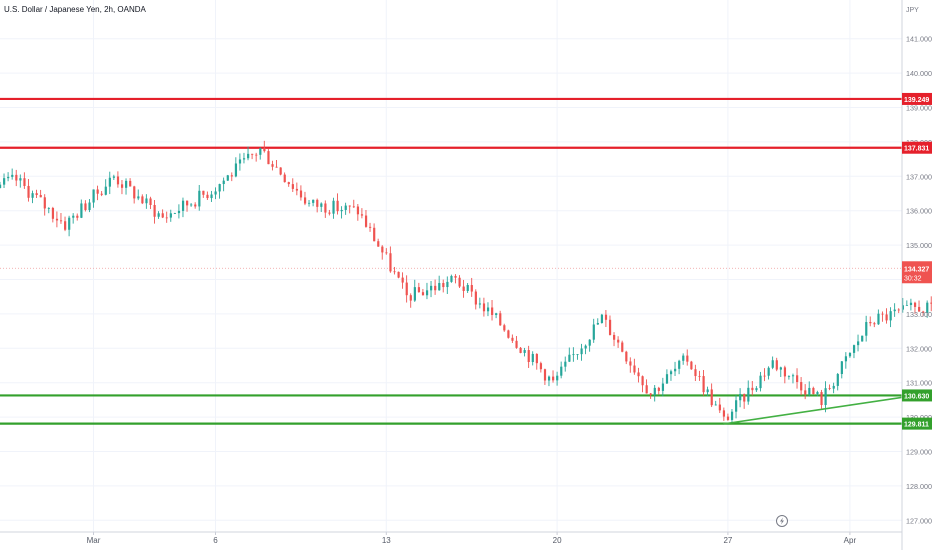  What do you see at coordinates (782, 521) in the screenshot?
I see `lightning-glyph` at bounding box center [782, 521].